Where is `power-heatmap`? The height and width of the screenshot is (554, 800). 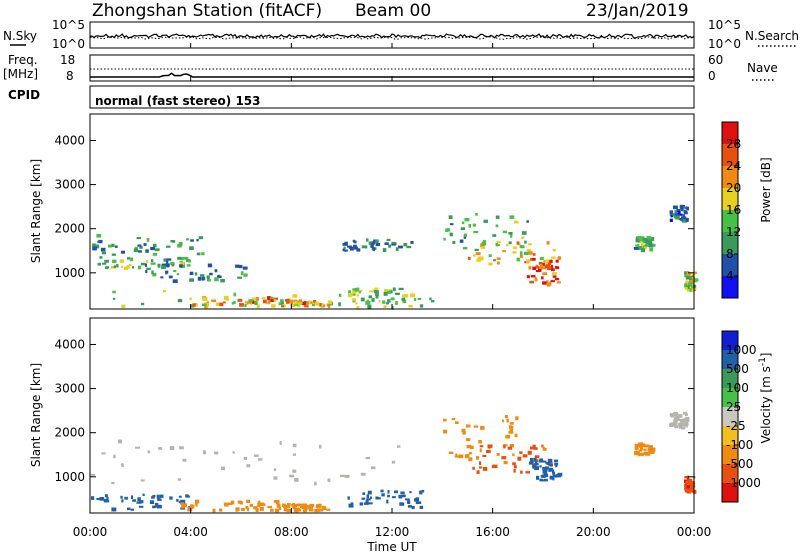
power-heatmap is located at coordinates (395, 257).